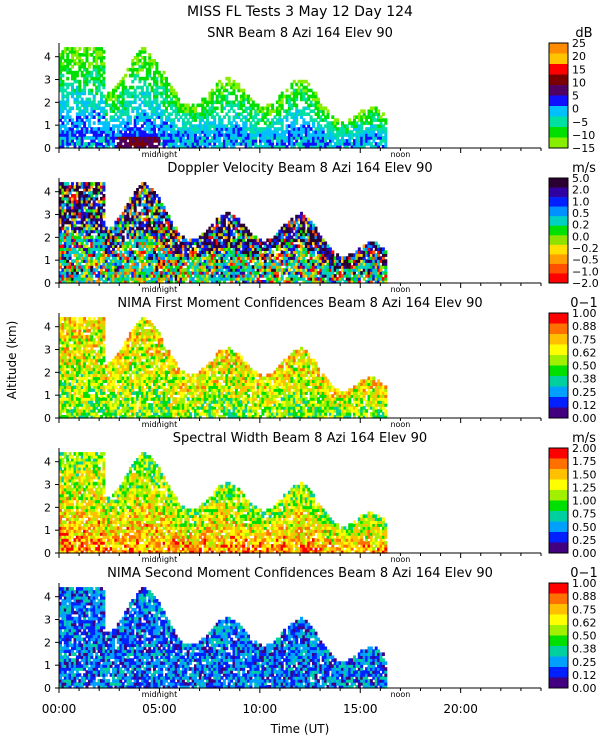 The height and width of the screenshot is (750, 600). Describe the element at coordinates (47, 125) in the screenshot. I see `y-tick-label: 1` at that location.